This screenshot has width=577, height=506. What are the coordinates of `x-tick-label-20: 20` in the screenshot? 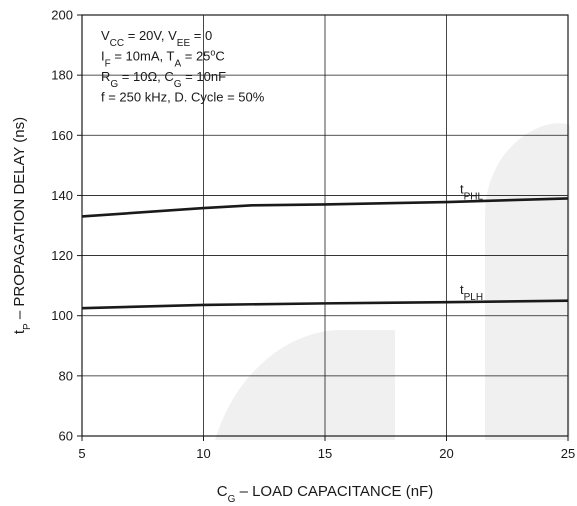 It's located at (446, 453).